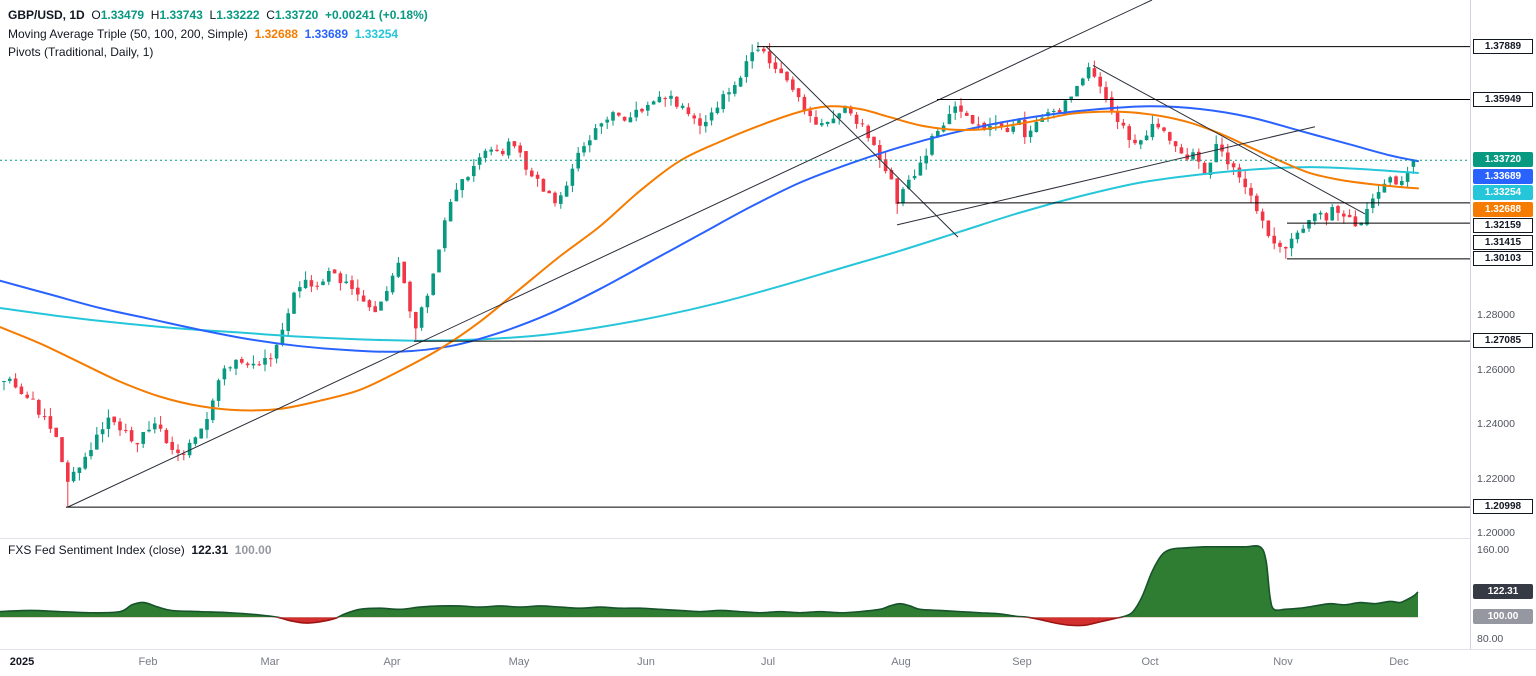 The width and height of the screenshot is (1536, 676). I want to click on time-axis-label: Apr, so click(392, 662).